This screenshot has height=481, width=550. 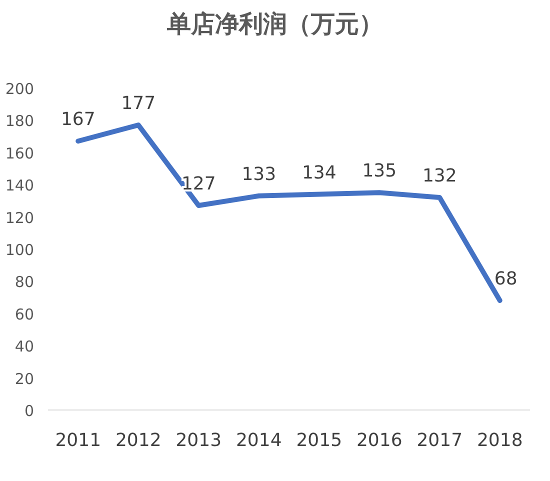 I want to click on y-tick-label: 40, so click(x=24, y=347).